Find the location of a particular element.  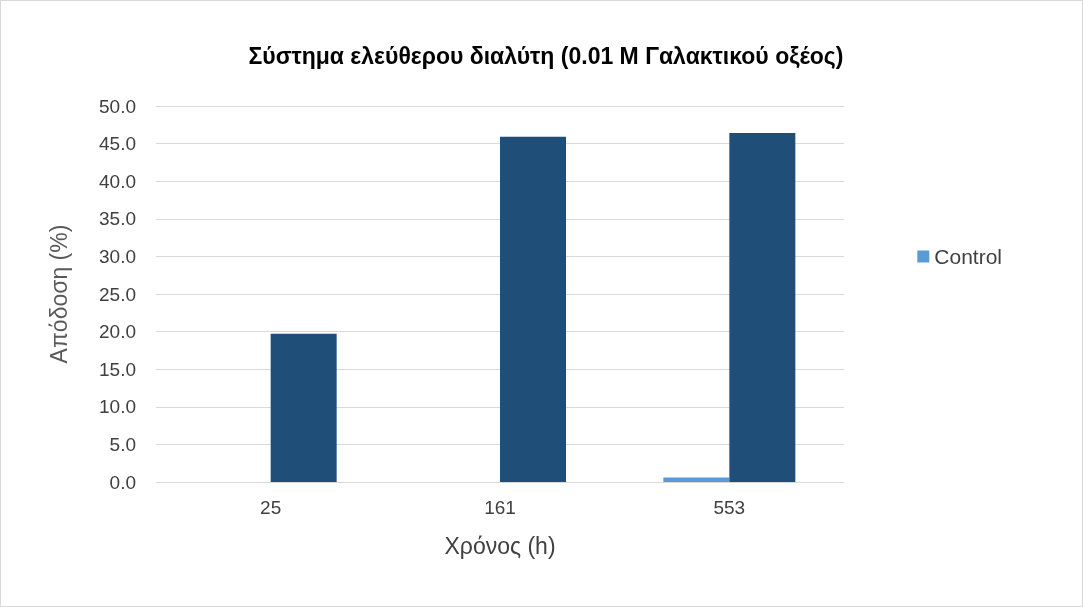

y-tick-label: 35.0 is located at coordinates (117, 219).